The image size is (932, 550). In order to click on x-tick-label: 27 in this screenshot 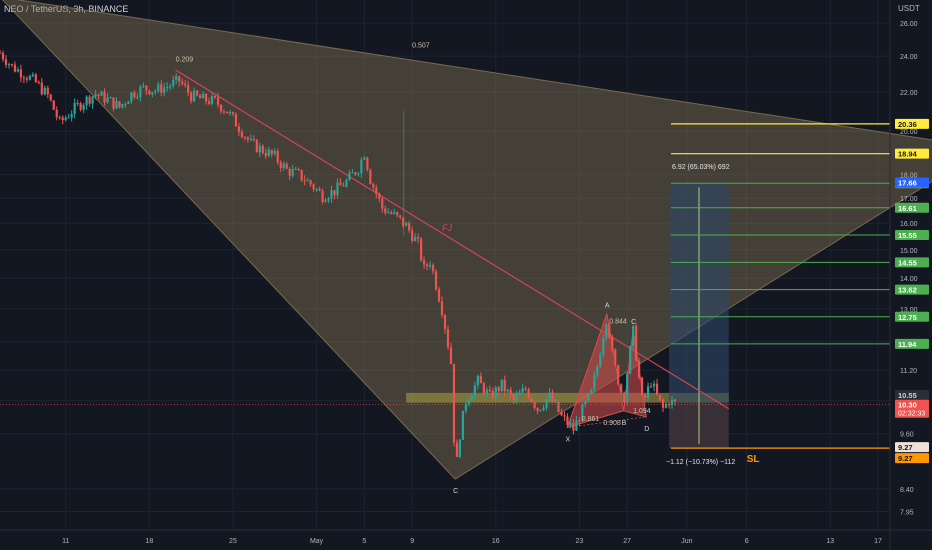, I will do `click(627, 541)`.